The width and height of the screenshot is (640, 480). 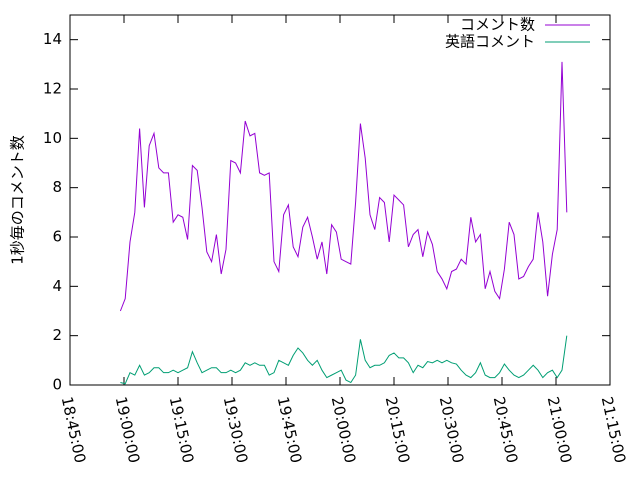 What do you see at coordinates (57, 237) in the screenshot?
I see `y-tick-label: 6` at bounding box center [57, 237].